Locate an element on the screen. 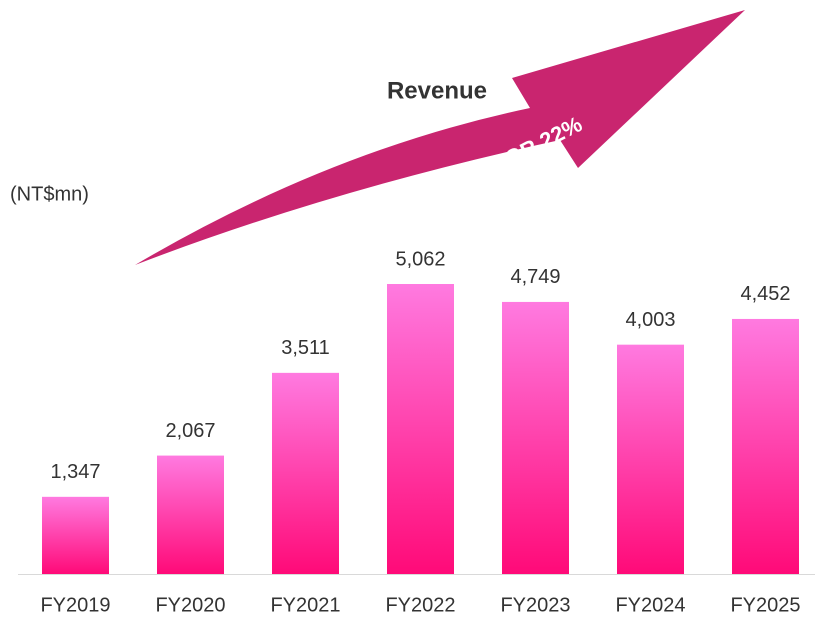 The width and height of the screenshot is (819, 619). value-label: 4,452 is located at coordinates (765, 294).